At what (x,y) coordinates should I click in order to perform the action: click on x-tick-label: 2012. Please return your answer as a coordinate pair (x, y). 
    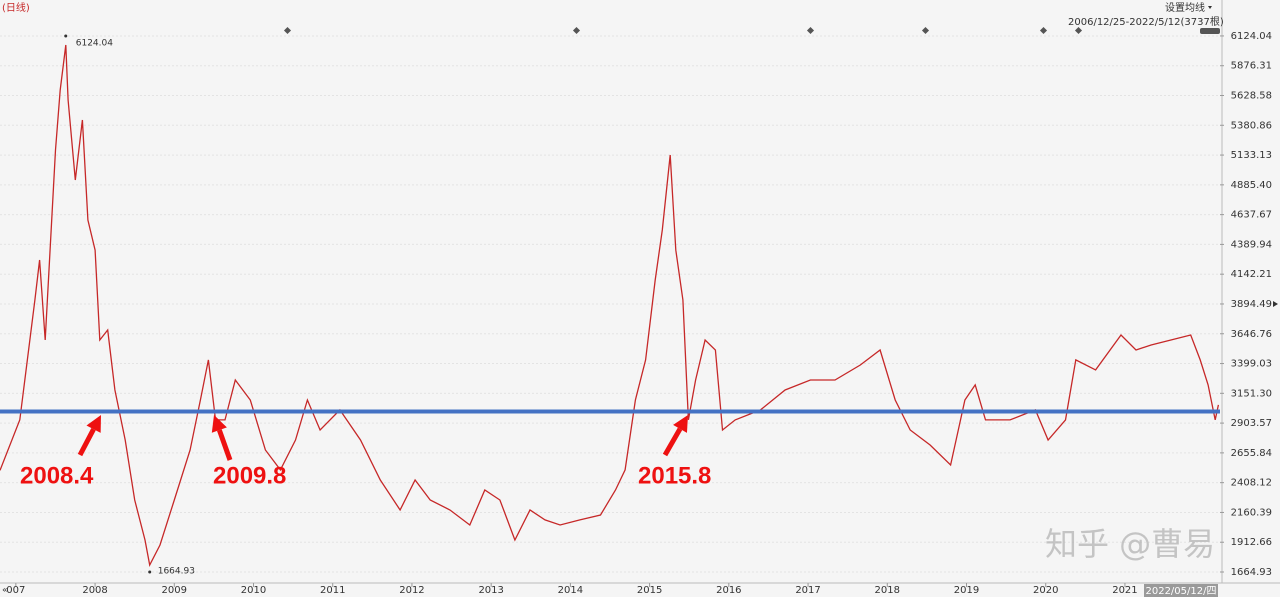
    Looking at the image, I should click on (411, 590).